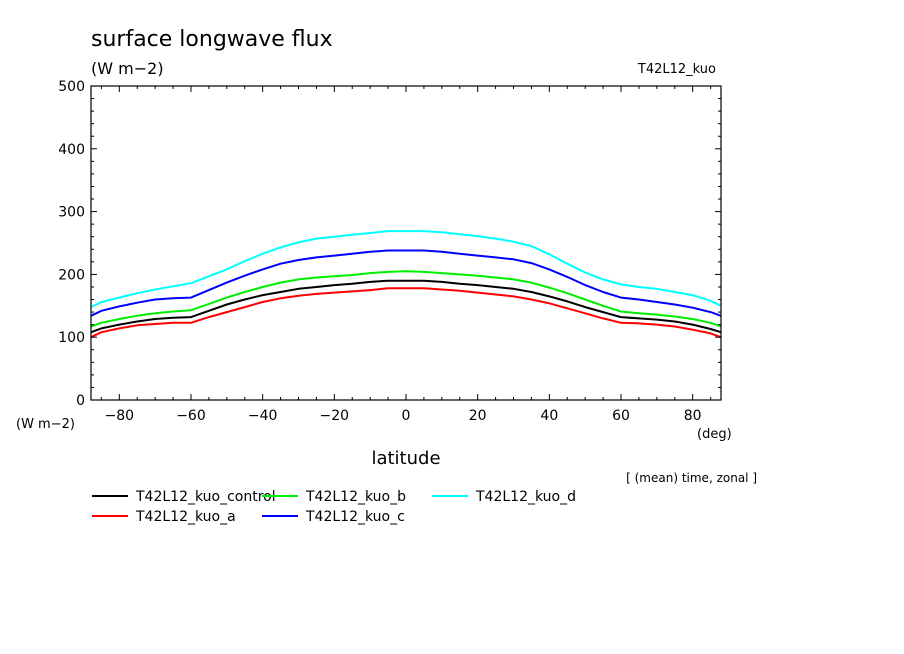 Image resolution: width=904 pixels, height=654 pixels. I want to click on series-line-T42L12_kuo_d, so click(406, 269).